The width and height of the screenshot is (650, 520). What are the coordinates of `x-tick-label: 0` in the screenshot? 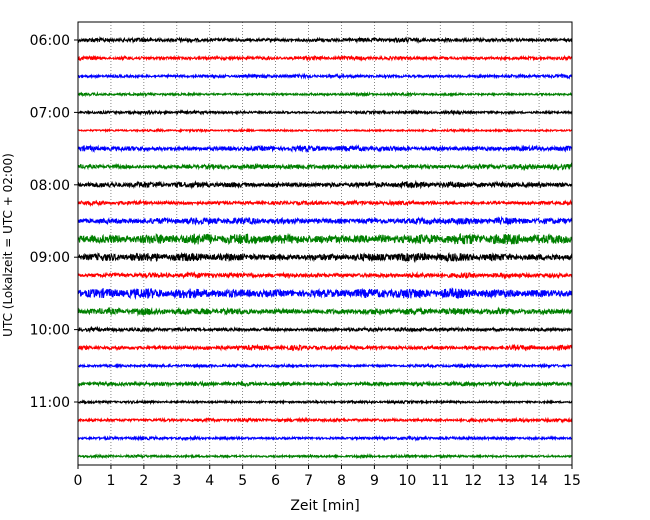 It's located at (78, 481).